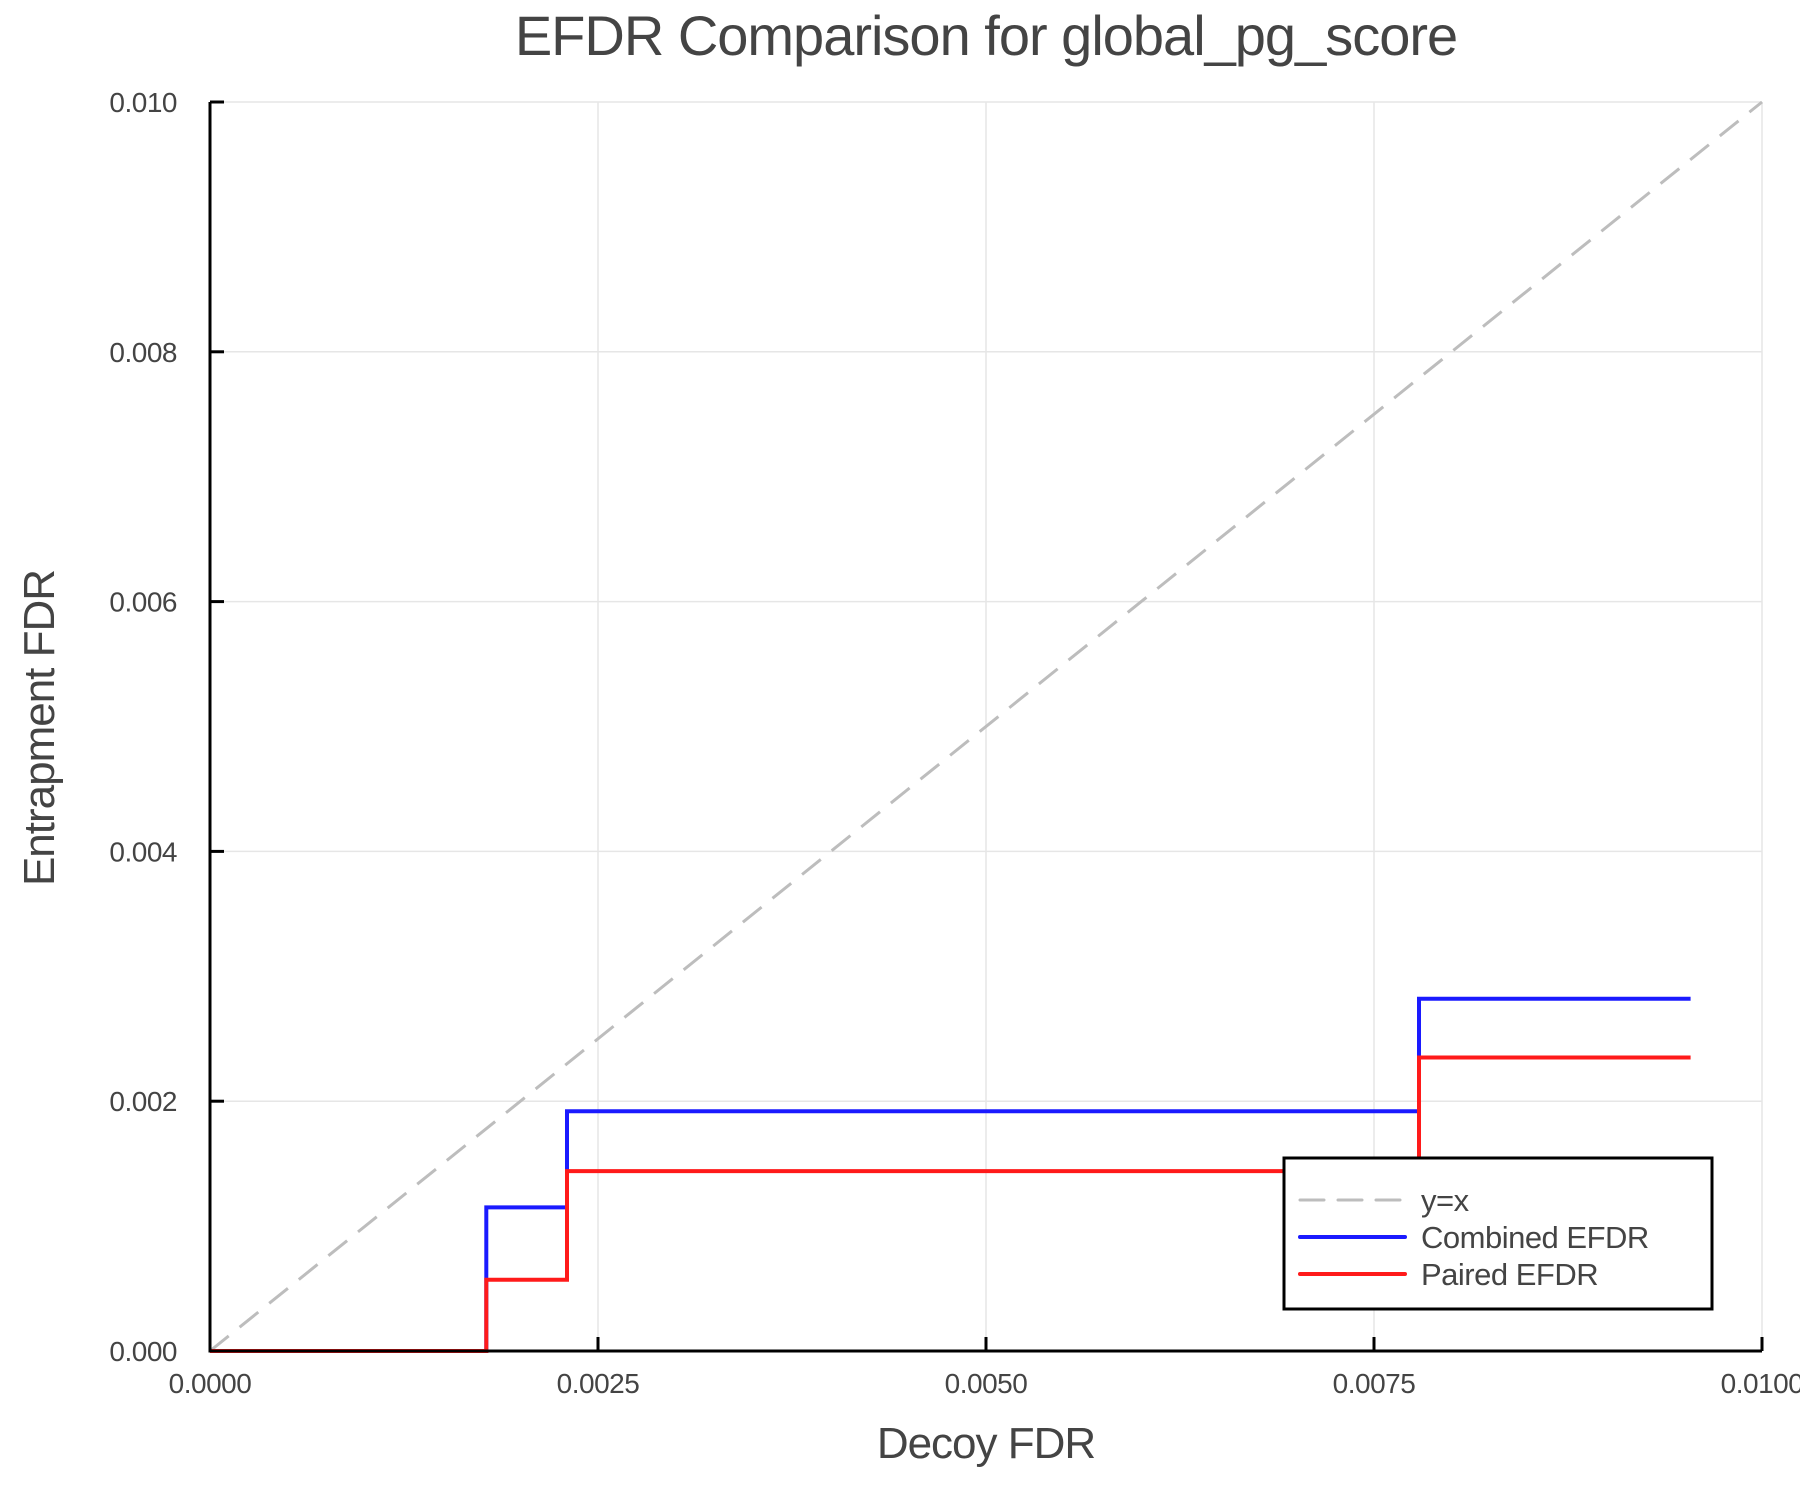 This screenshot has height=1500, width=1800. I want to click on x-tick-label: 0.0050, so click(986, 1383).